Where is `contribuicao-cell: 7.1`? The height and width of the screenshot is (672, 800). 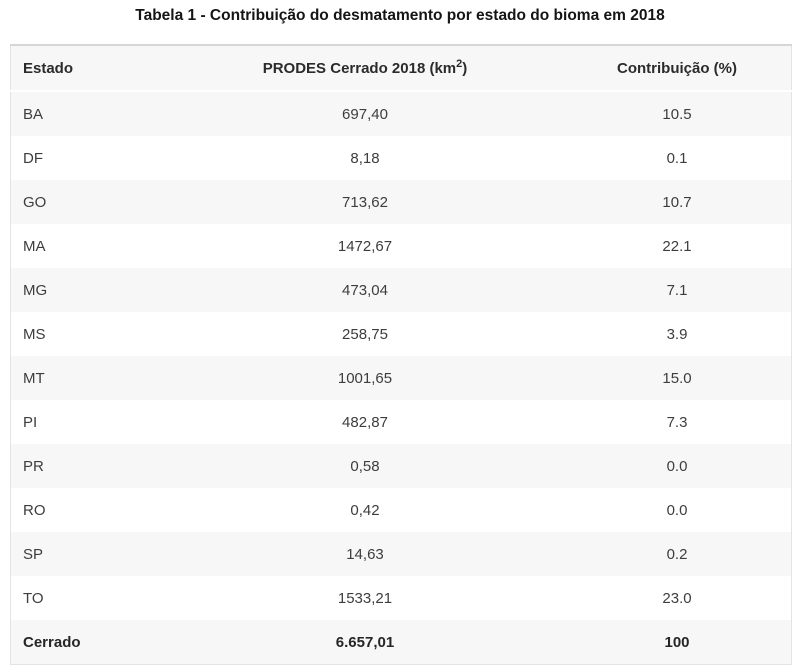
contribuicao-cell: 7.1 is located at coordinates (677, 290).